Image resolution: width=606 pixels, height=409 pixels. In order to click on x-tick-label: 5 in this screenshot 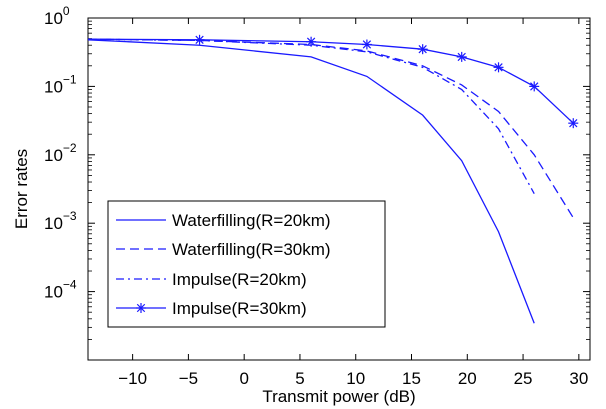, I will do `click(299, 378)`.